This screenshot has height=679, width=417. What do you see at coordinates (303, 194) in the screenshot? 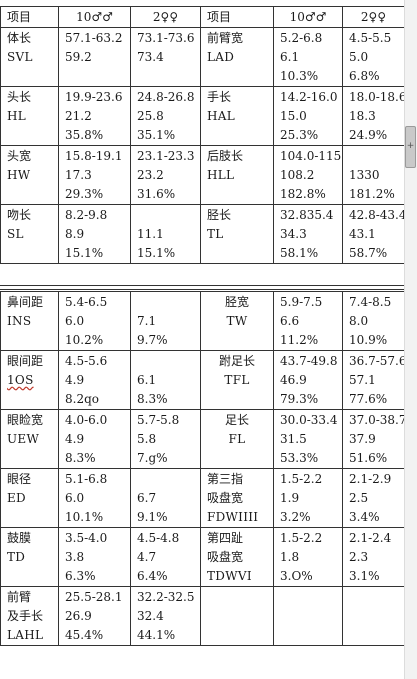
I see `value-ratio: 182.8%` at bounding box center [303, 194].